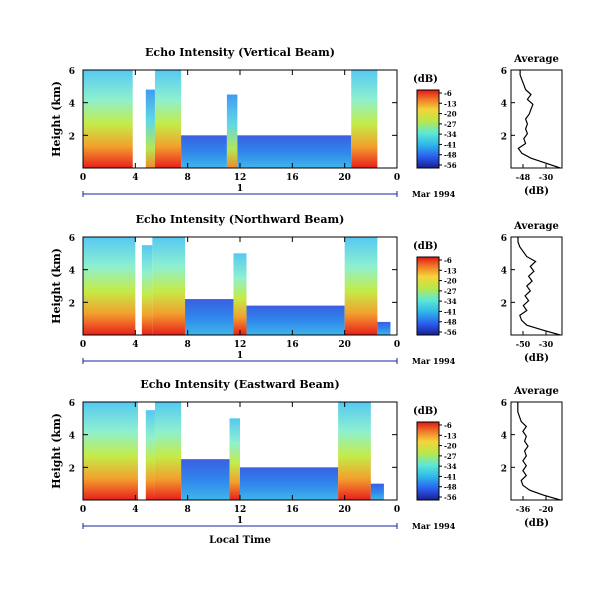 The image size is (615, 598). I want to click on panel-title: Echo Intensity (Vertical Beam), so click(240, 52).